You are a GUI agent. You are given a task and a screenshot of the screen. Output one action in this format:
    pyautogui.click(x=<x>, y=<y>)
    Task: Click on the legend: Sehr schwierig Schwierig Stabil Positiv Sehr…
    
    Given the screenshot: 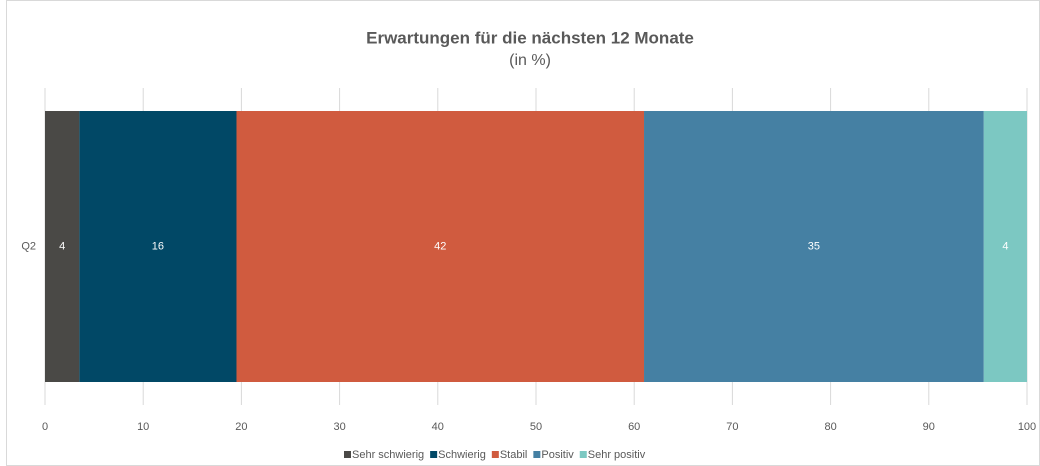 What is the action you would take?
    pyautogui.click(x=495, y=455)
    